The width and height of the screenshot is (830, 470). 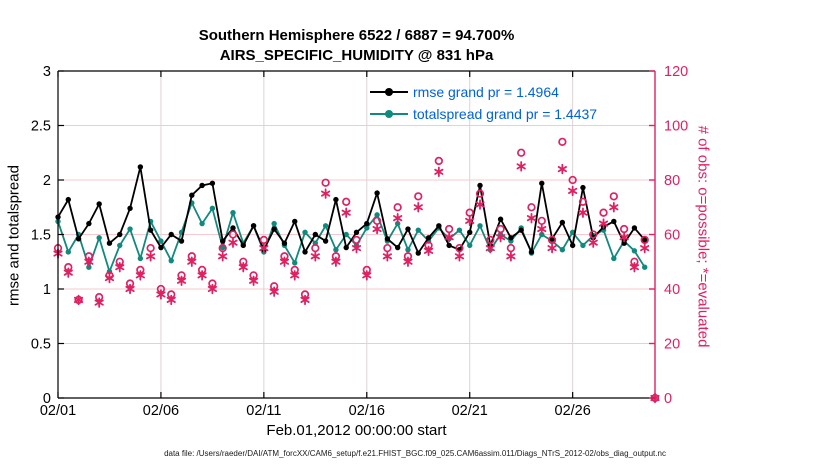 What do you see at coordinates (672, 236) in the screenshot?
I see `svg-text: 60` at bounding box center [672, 236].